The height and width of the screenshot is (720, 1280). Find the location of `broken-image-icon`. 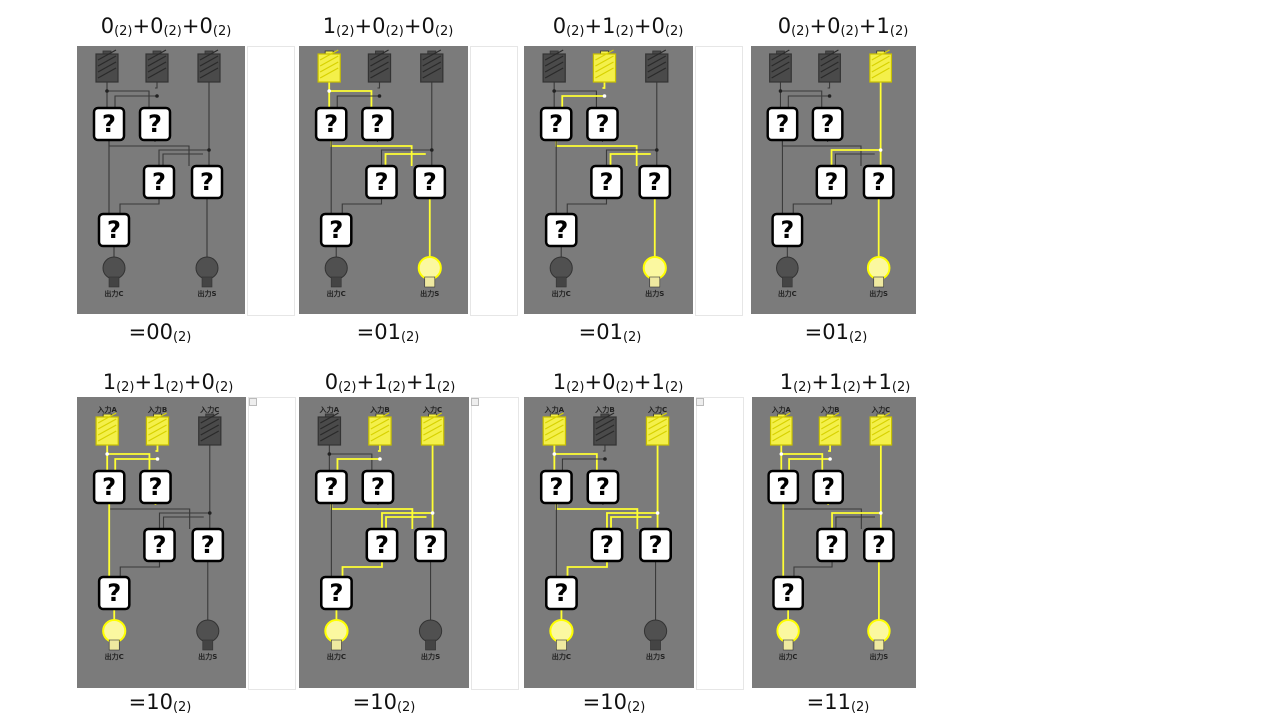

broken-image-icon is located at coordinates (700, 402).